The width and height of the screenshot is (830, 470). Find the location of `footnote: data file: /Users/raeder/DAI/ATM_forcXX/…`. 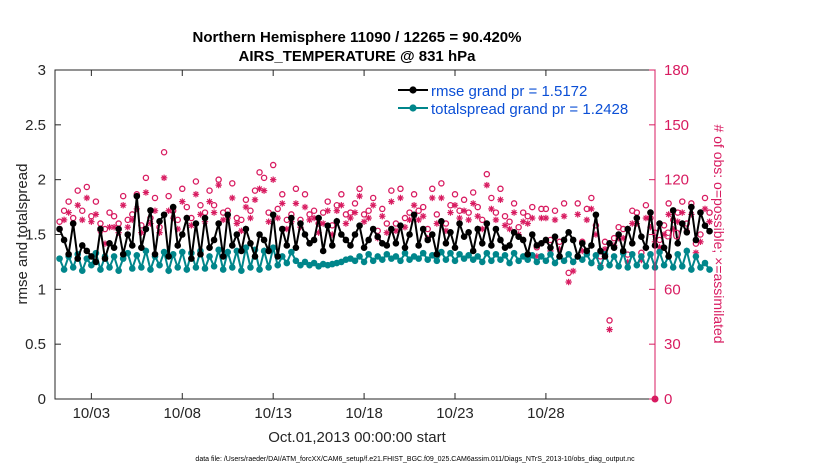

footnote: data file: /Users/raeder/DAI/ATM_forcXX/… is located at coordinates (415, 459).